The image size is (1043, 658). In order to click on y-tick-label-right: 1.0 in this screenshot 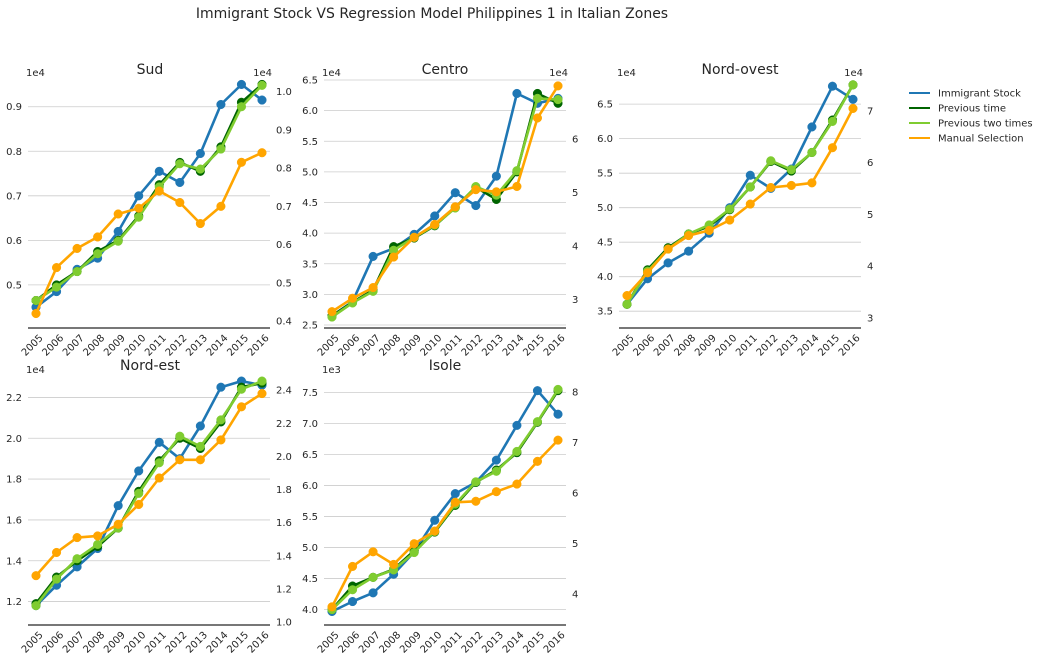, I will do `click(284, 92)`.